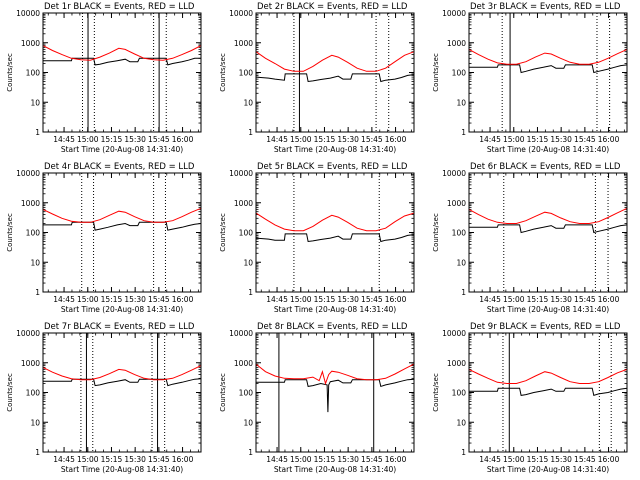 Image resolution: width=640 pixels, height=480 pixels. Describe the element at coordinates (545, 327) in the screenshot. I see `panel-title: Det 9r BLACK = Events, RED = LLD` at that location.